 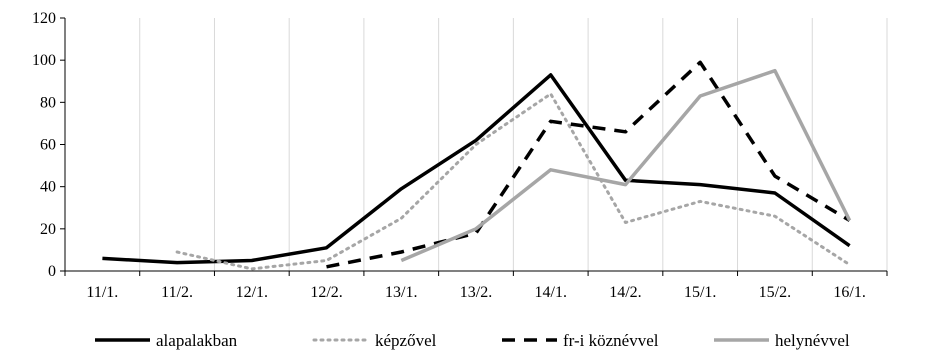 What do you see at coordinates (401, 292) in the screenshot?
I see `x-tick-label: 13/1.` at bounding box center [401, 292].